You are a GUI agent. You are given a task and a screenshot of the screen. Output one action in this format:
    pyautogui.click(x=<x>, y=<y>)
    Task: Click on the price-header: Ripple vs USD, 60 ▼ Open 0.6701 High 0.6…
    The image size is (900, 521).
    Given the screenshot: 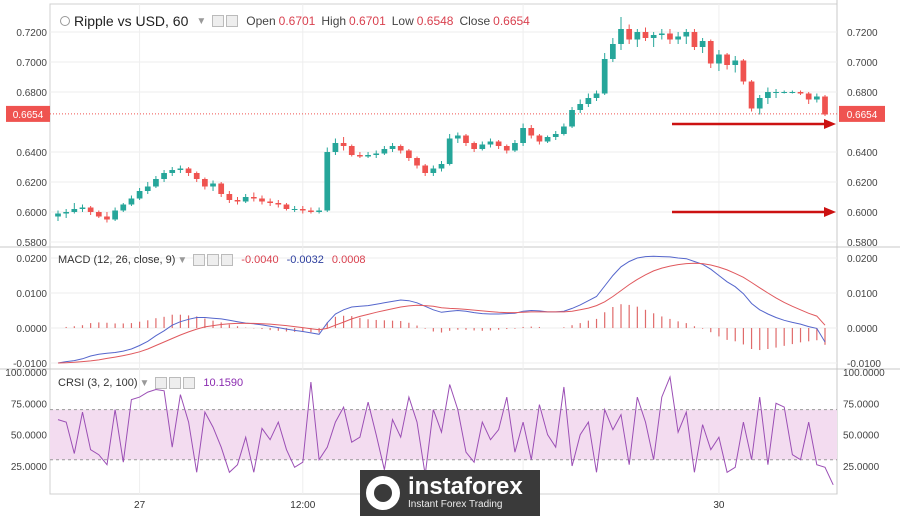 What is the action you would take?
    pyautogui.click(x=295, y=21)
    